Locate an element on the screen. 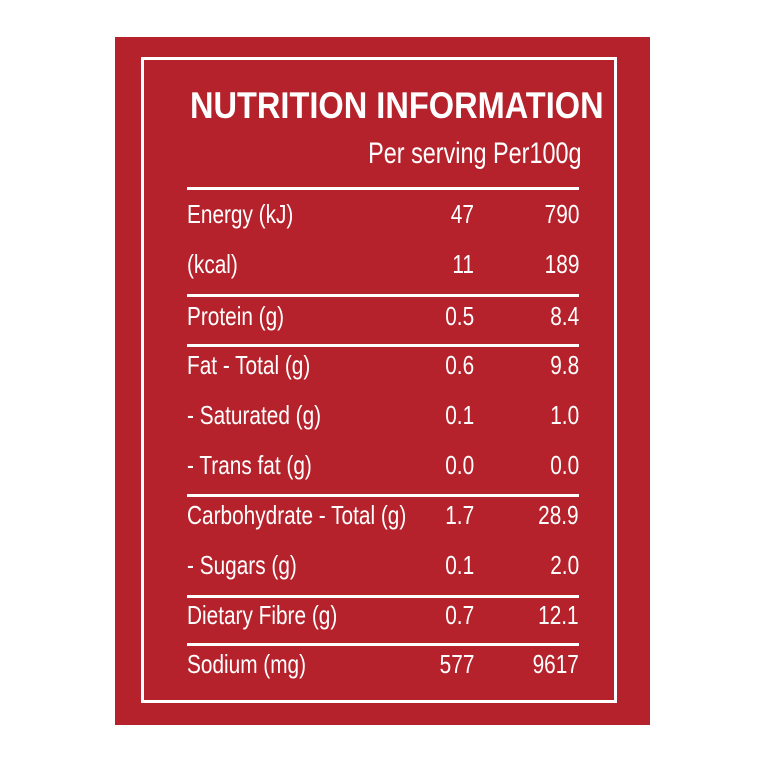 Image resolution: width=762 pixels, height=762 pixels. per-serving-value: 1.7 is located at coordinates (459, 515).